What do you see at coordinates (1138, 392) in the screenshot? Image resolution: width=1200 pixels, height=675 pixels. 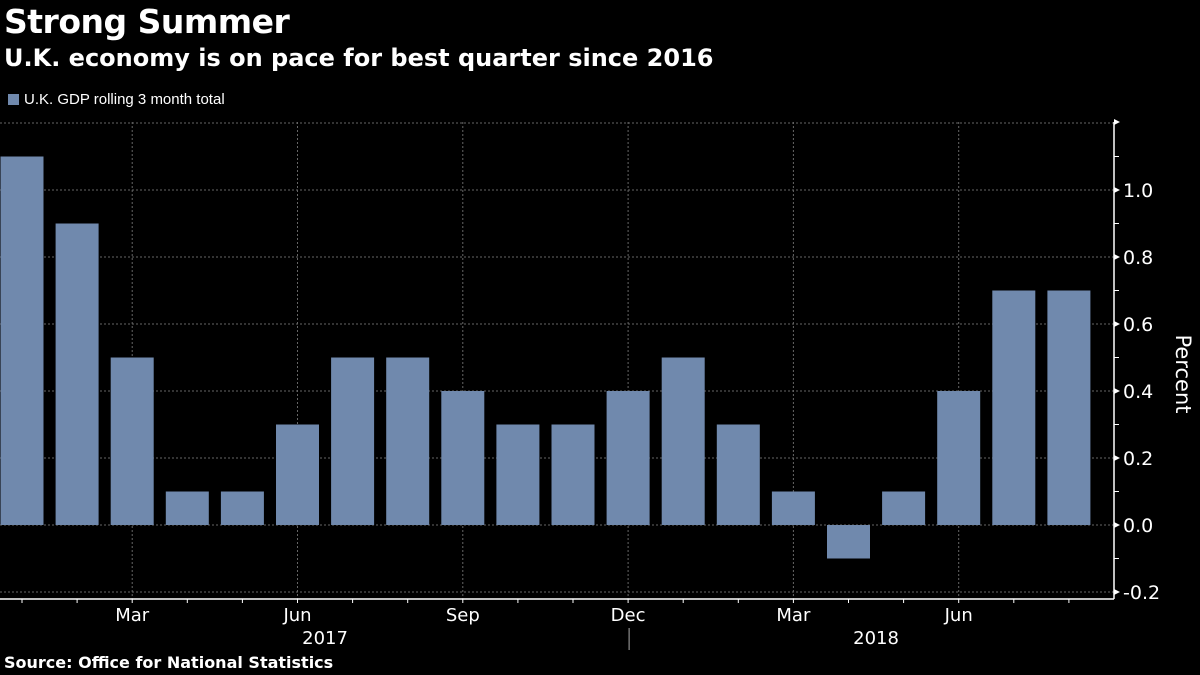 I see `y-tick-label: 0.4` at bounding box center [1138, 392].